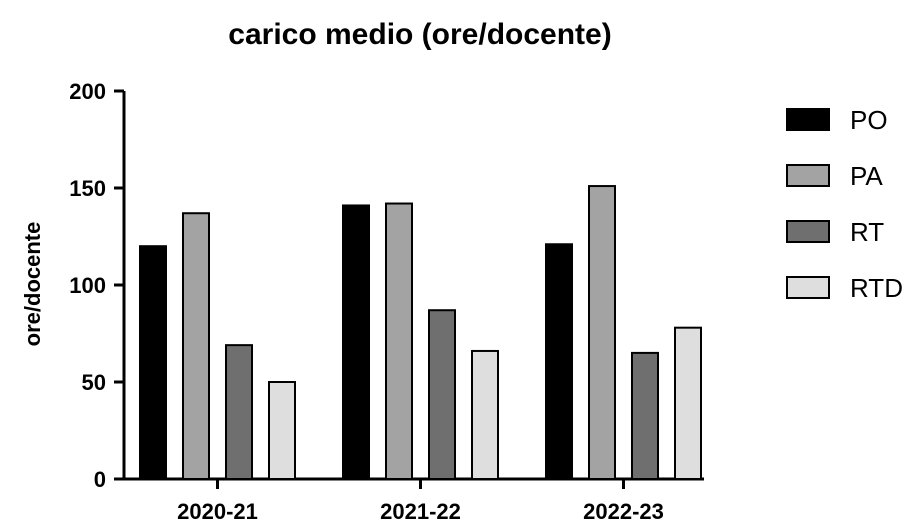  What do you see at coordinates (808, 119) in the screenshot?
I see `legend-swatch-po` at bounding box center [808, 119].